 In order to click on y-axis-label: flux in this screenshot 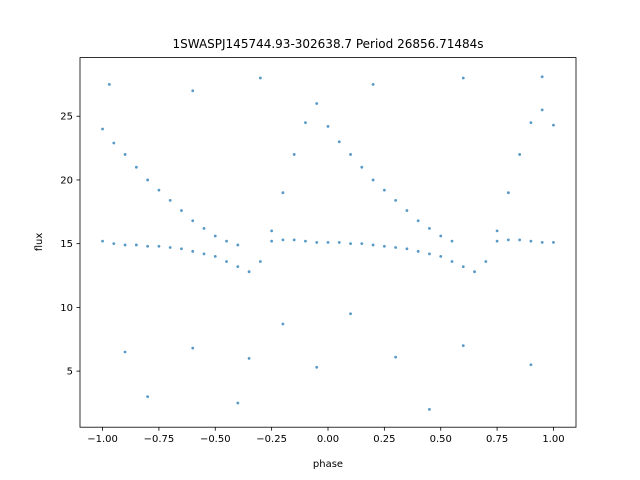, I will do `click(39, 242)`.